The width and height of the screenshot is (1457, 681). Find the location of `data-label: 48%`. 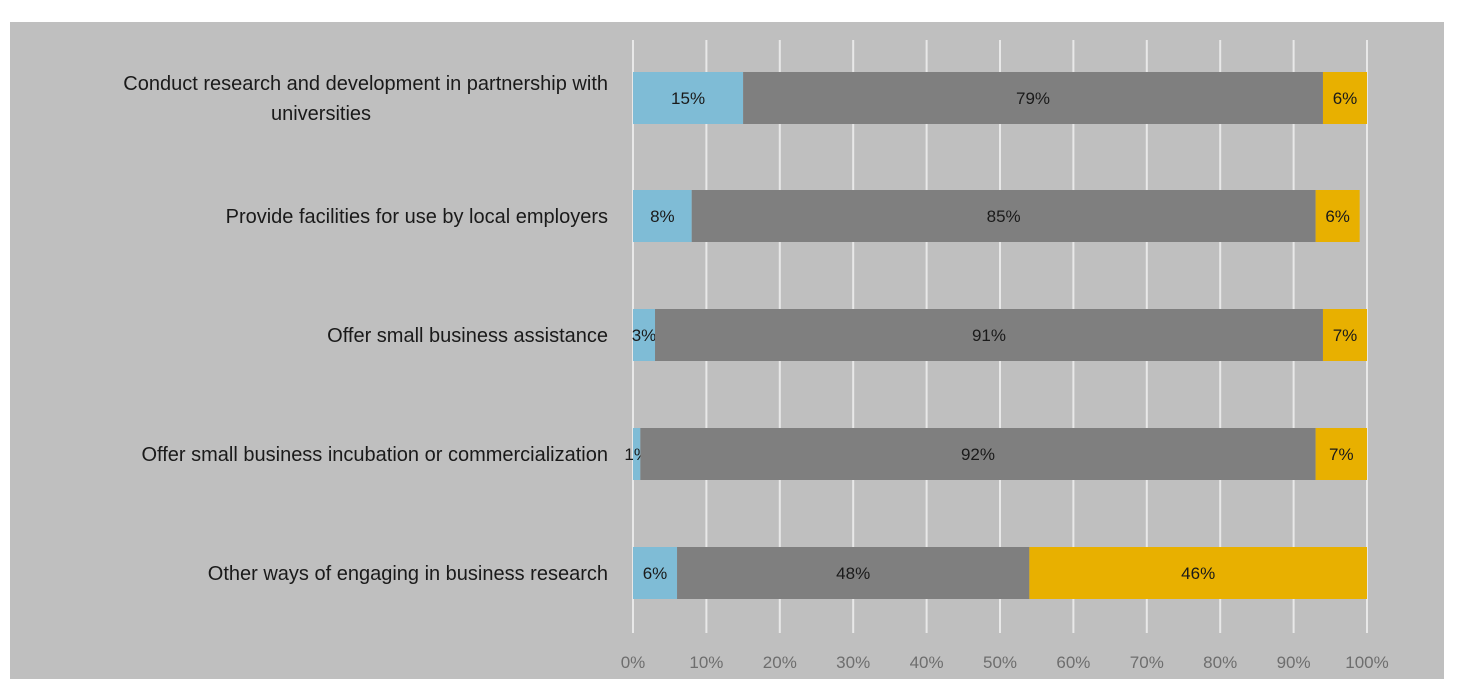

data-label: 48% is located at coordinates (853, 573).